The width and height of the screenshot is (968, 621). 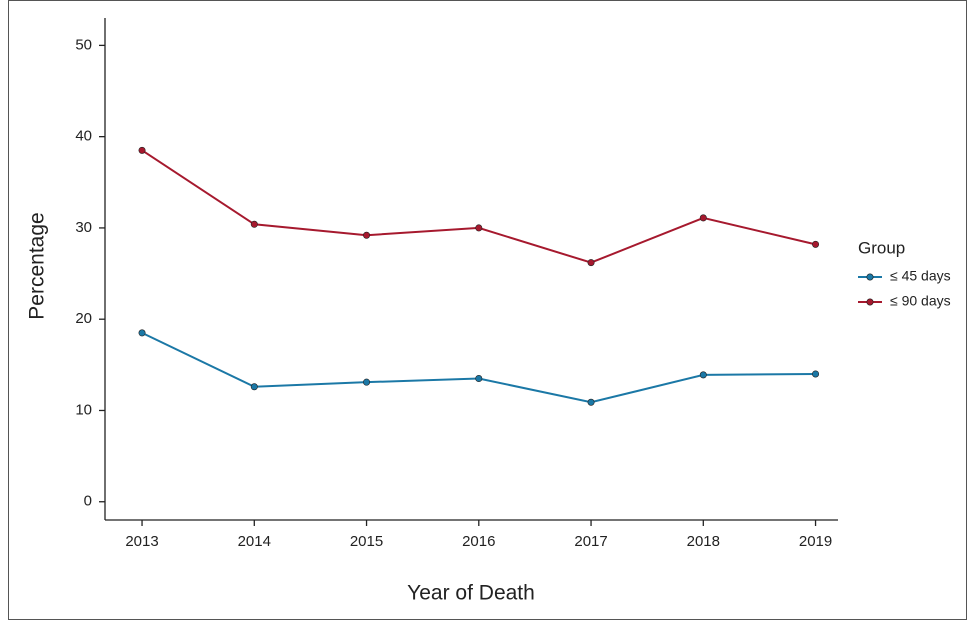 I want to click on y-tick-label: 20, so click(x=83, y=318).